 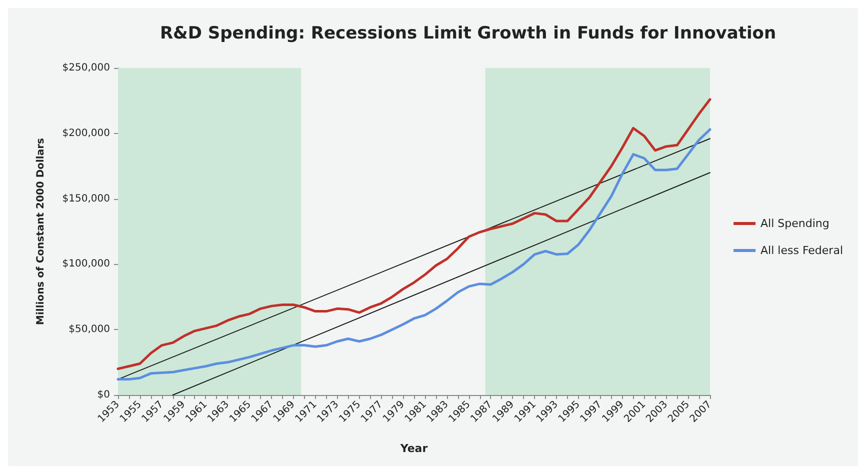 I want to click on y-tick-label: $100,000, so click(x=86, y=264).